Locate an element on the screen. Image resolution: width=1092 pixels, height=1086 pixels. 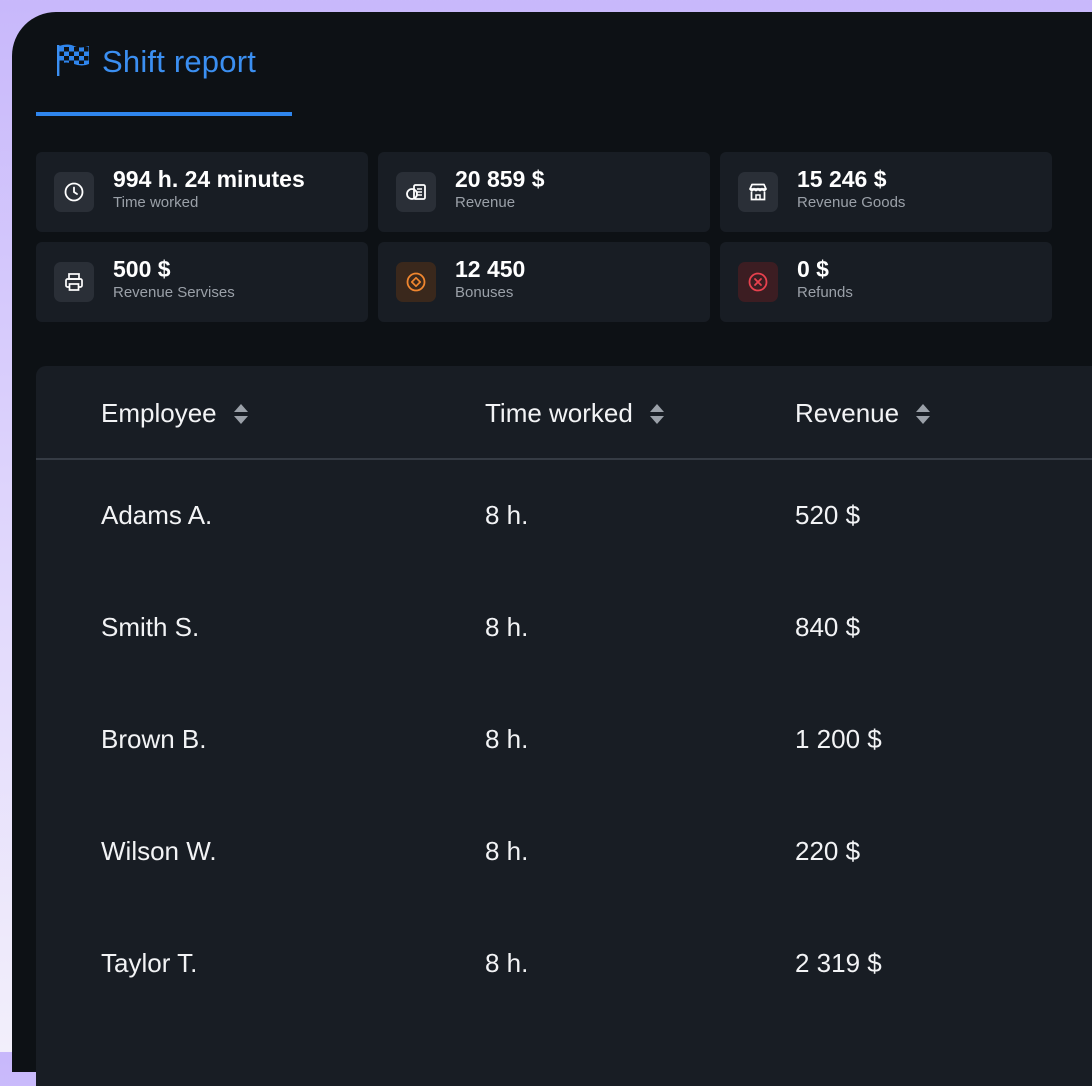
cell-revenue: 840 $ is located at coordinates (828, 627).